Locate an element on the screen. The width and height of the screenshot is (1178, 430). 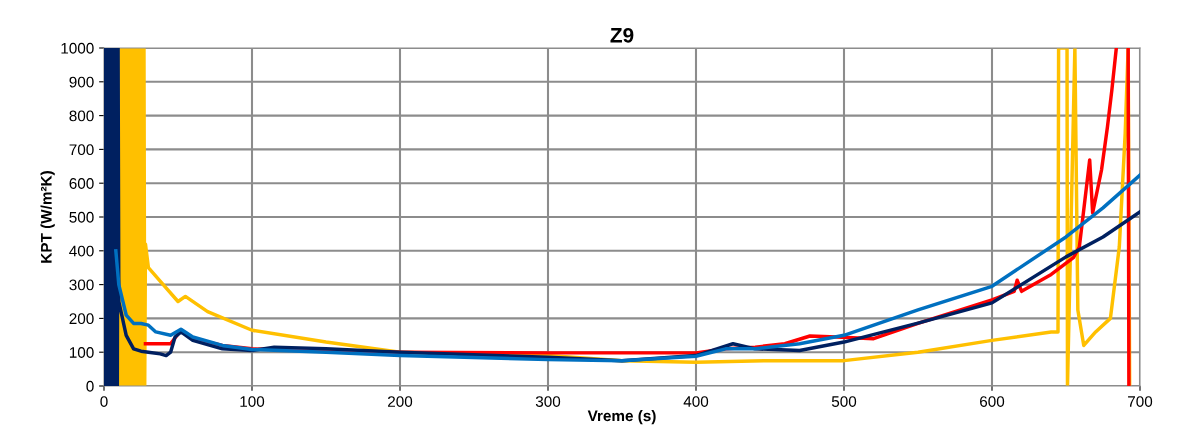
x-tick-label: 300 is located at coordinates (548, 401).